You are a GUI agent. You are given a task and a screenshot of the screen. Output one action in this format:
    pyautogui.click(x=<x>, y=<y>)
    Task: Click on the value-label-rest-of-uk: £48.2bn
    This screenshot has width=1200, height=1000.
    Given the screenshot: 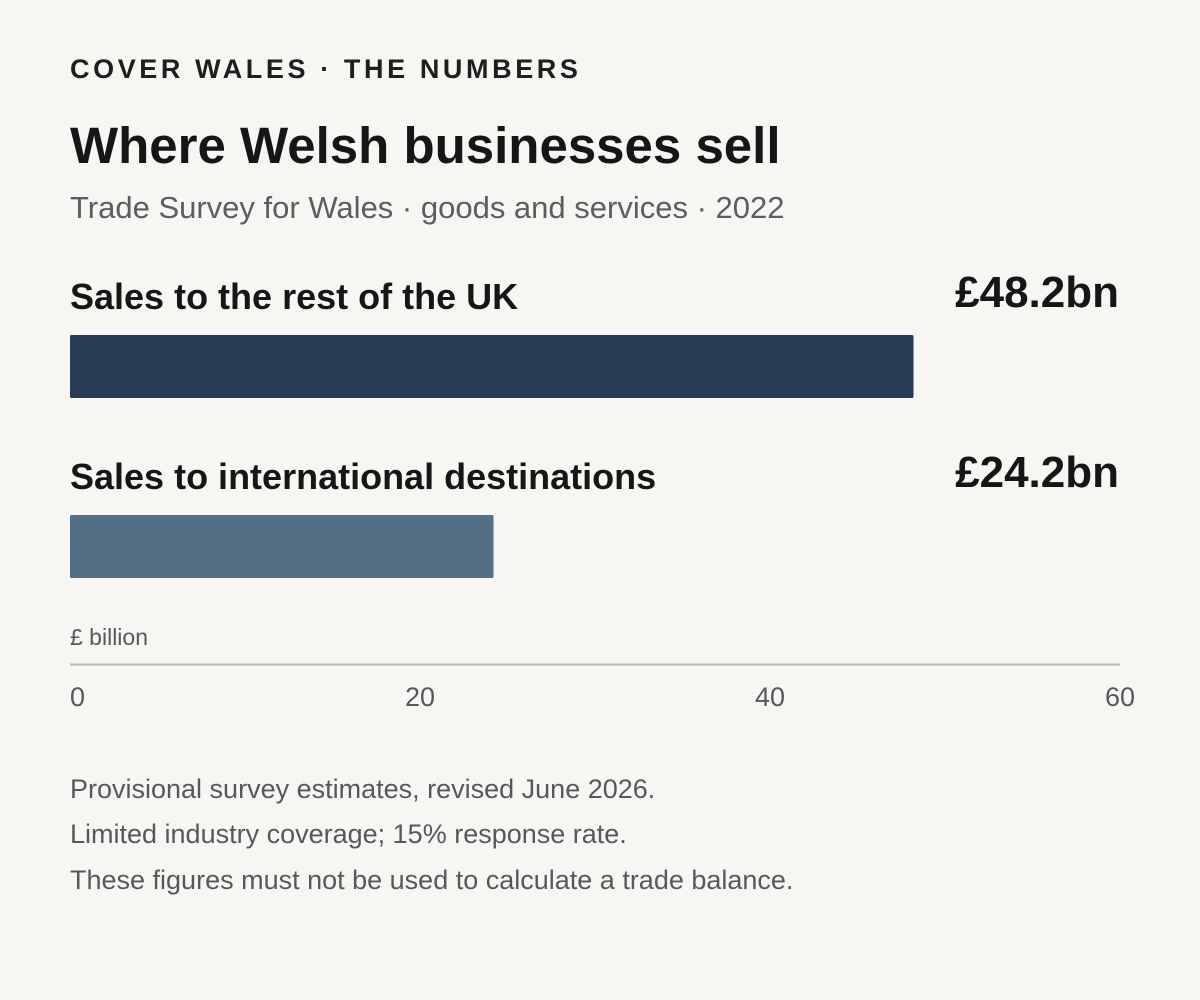 What is the action you would take?
    pyautogui.click(x=1037, y=292)
    